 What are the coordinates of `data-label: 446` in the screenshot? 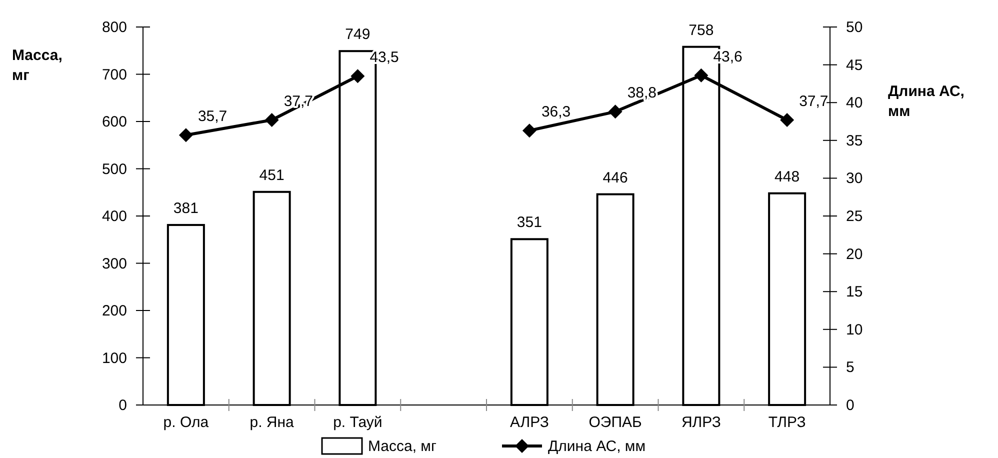 It's located at (615, 177).